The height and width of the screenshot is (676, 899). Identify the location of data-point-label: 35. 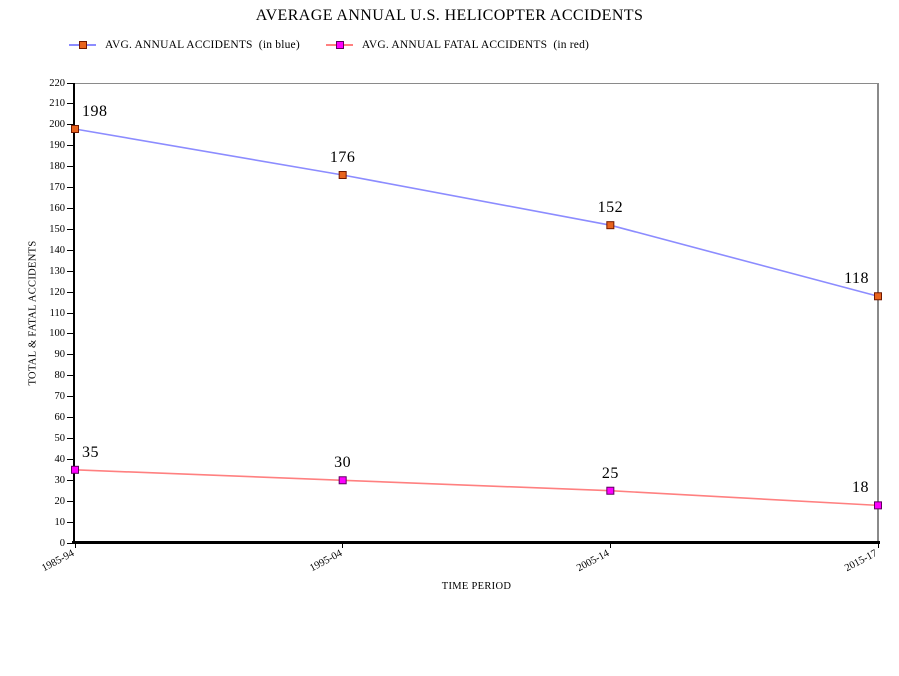
(90, 452).